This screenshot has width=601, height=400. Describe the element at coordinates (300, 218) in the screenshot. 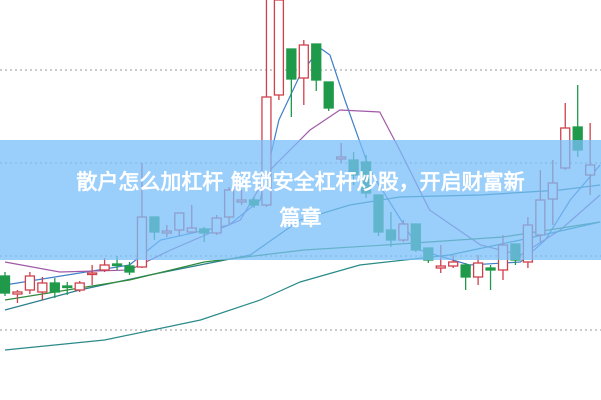

I see `banner-title-line2: 篇章` at that location.